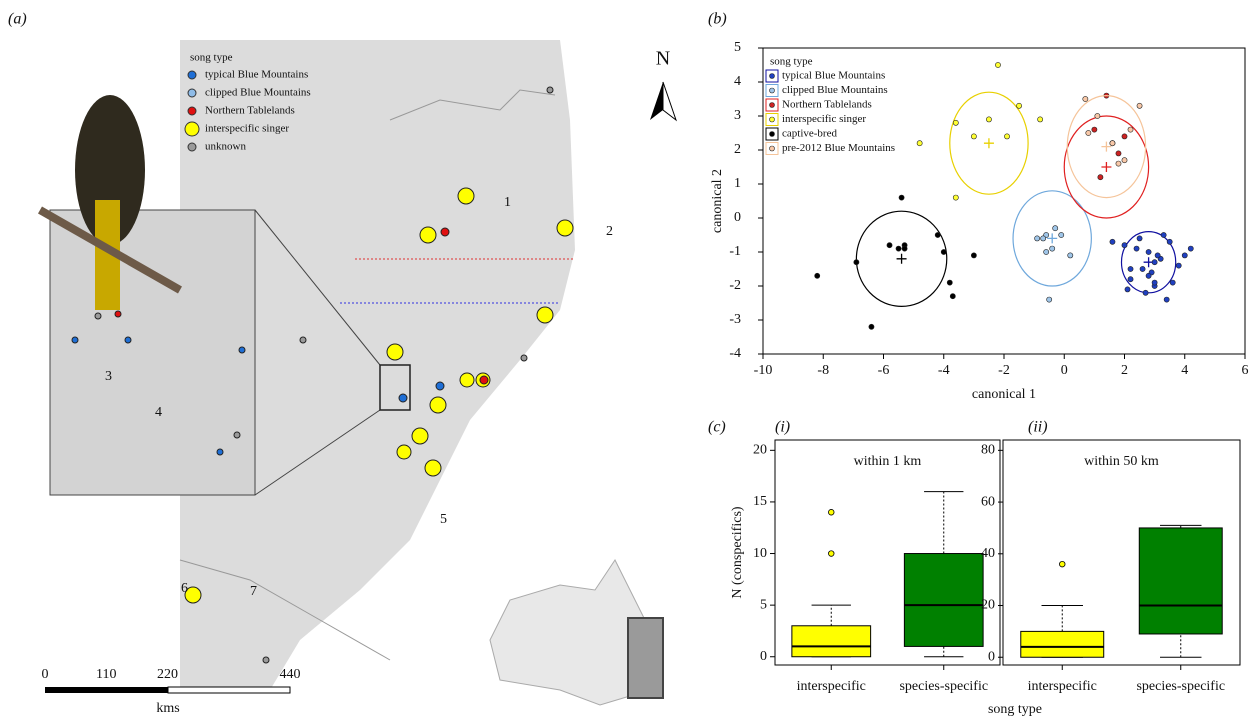 The height and width of the screenshot is (719, 1255). What do you see at coordinates (108, 376) in the screenshot?
I see `photo-label: 3` at bounding box center [108, 376].